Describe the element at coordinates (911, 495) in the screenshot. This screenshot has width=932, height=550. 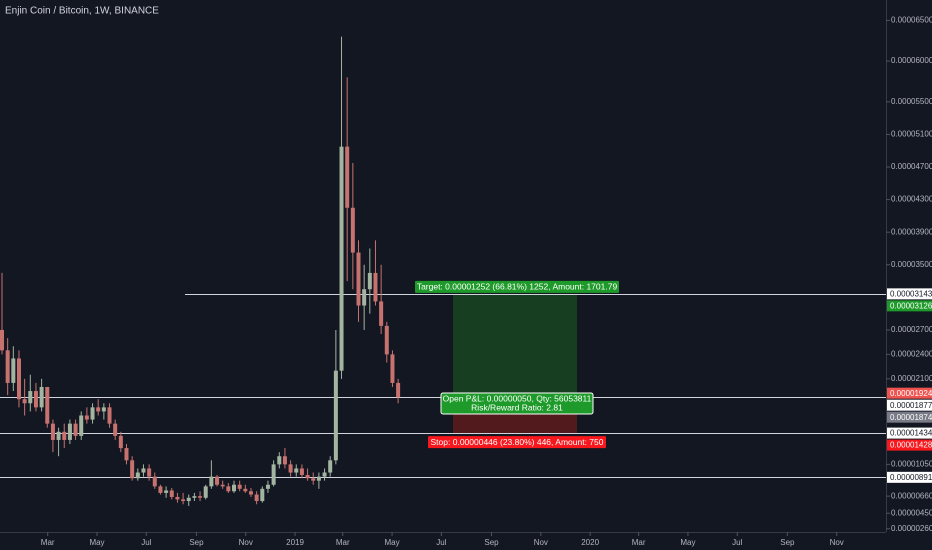
I see `y-tick-label: 0.00000660` at that location.